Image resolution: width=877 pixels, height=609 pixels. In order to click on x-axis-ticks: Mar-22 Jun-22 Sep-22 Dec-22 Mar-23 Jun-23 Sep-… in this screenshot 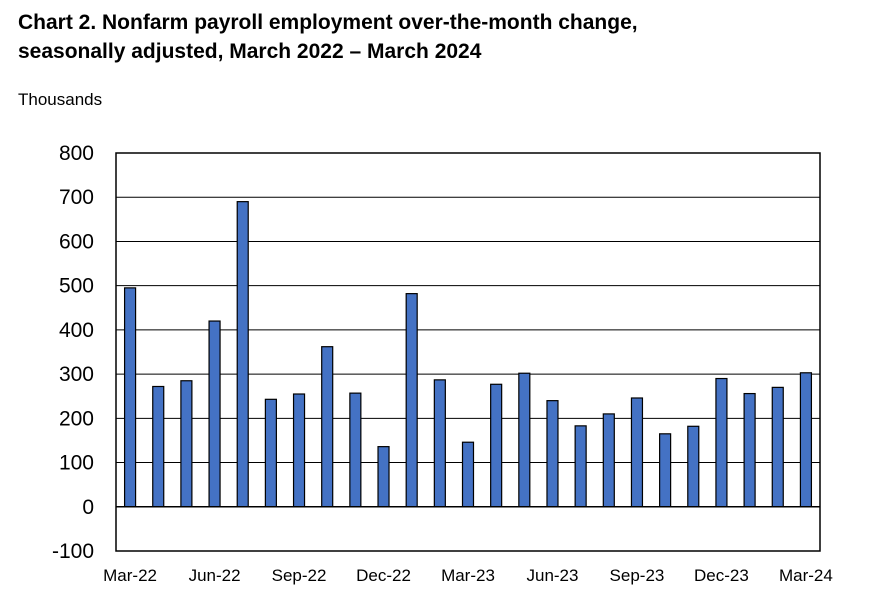, I will do `click(468, 575)`.